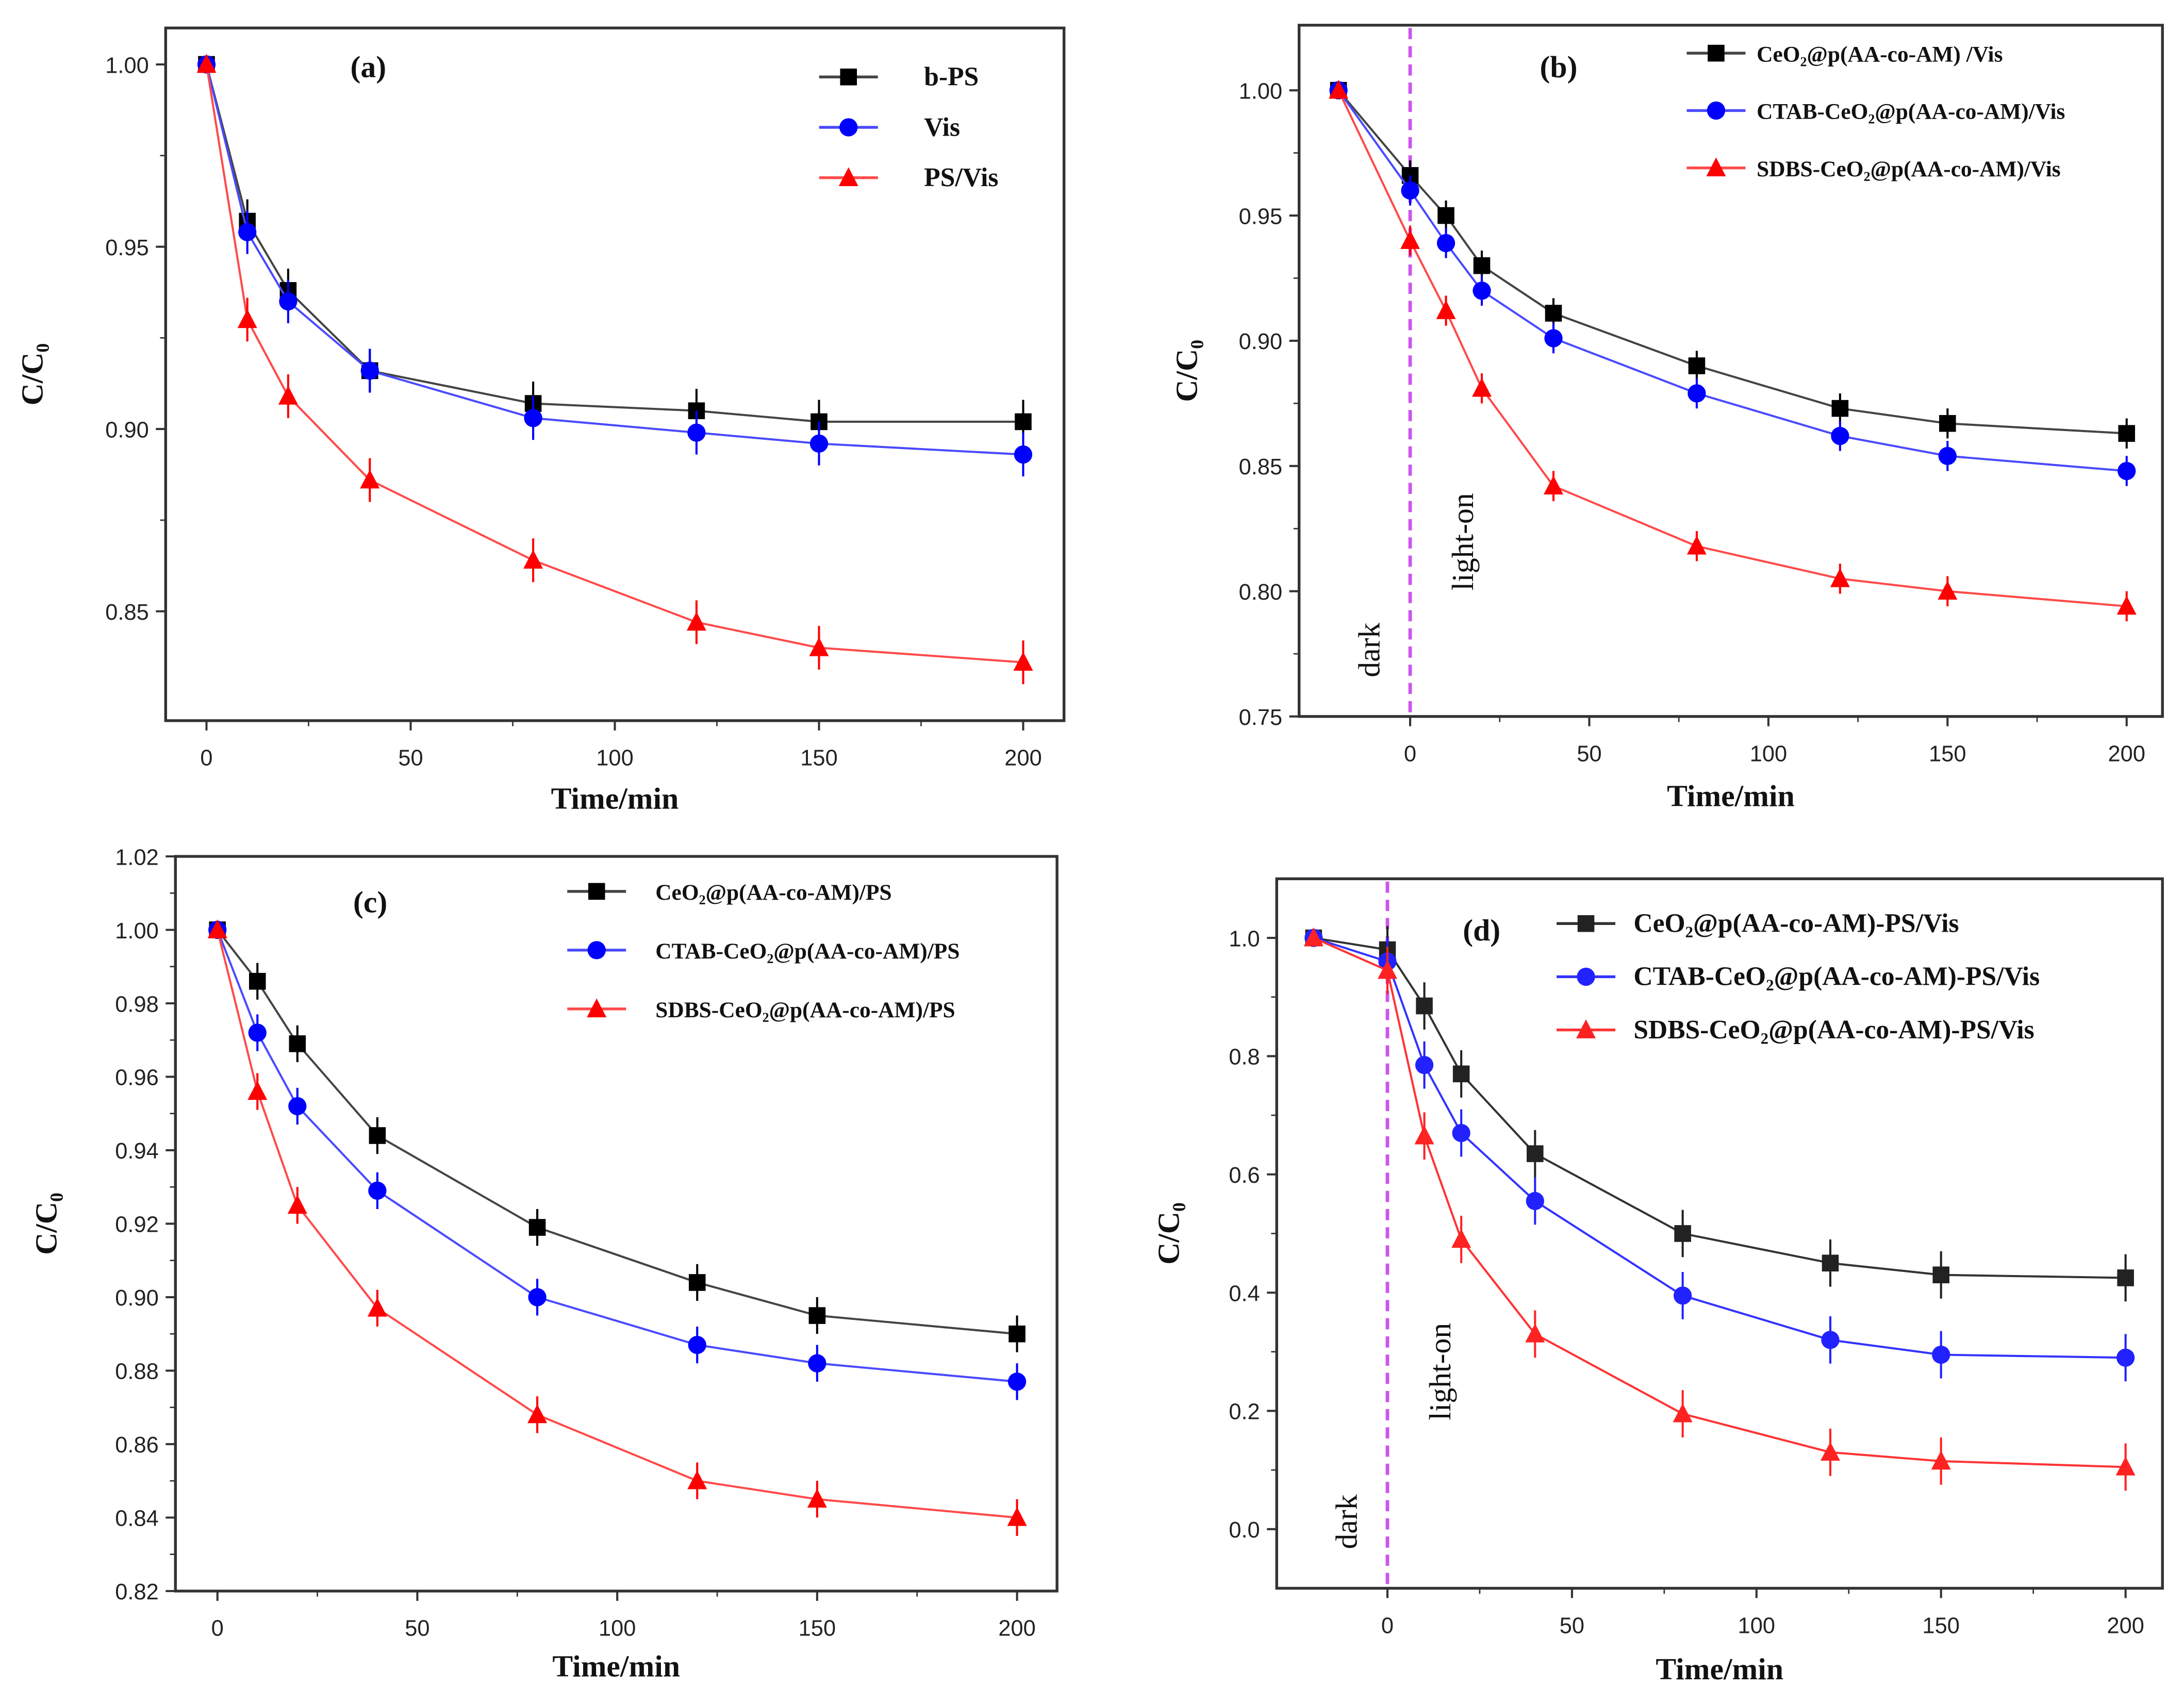 The height and width of the screenshot is (1703, 2184). What do you see at coordinates (1244, 939) in the screenshot?
I see `y-tick-label: 1.0` at bounding box center [1244, 939].